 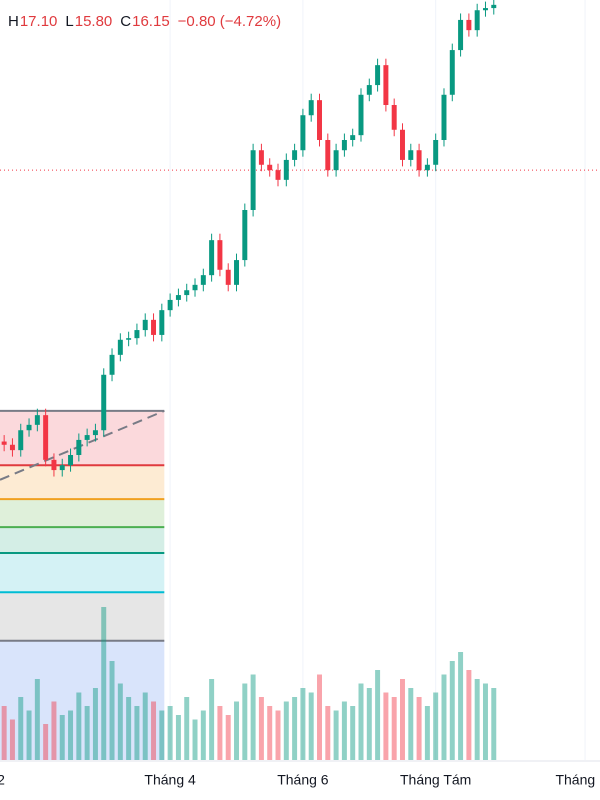 I want to click on header-value: −0.80 (−4.72%), so click(x=229, y=21).